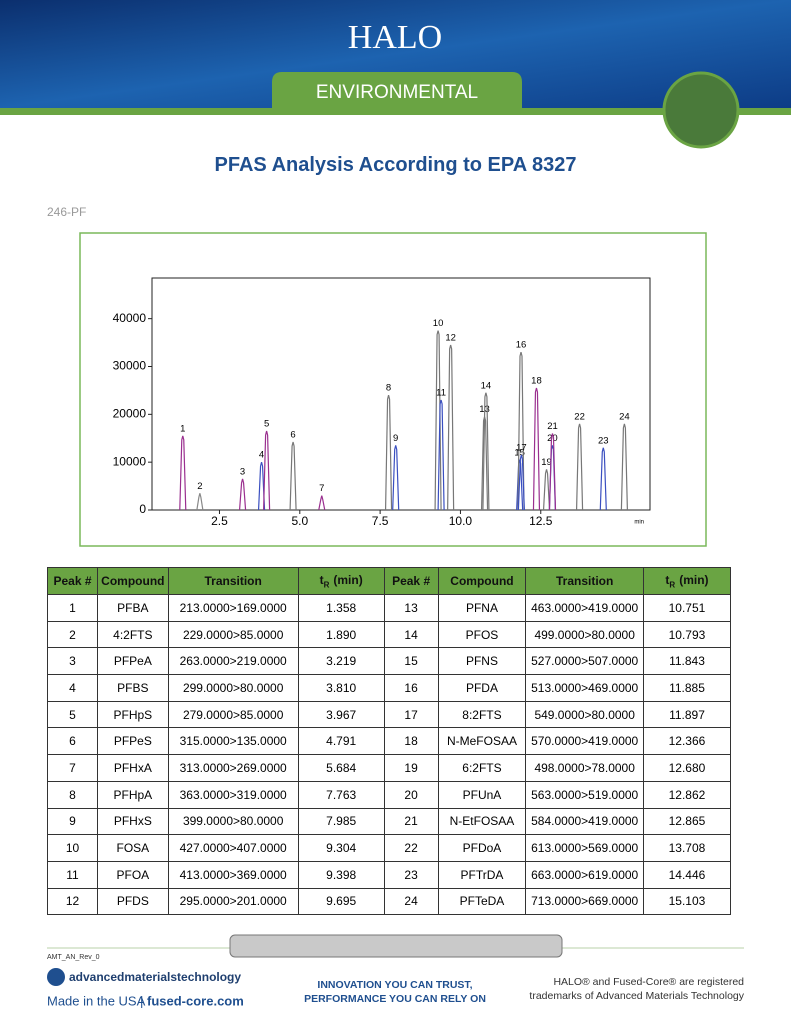 This screenshot has height=1024, width=791. What do you see at coordinates (482, 661) in the screenshot?
I see `table-cell: PFNS` at bounding box center [482, 661].